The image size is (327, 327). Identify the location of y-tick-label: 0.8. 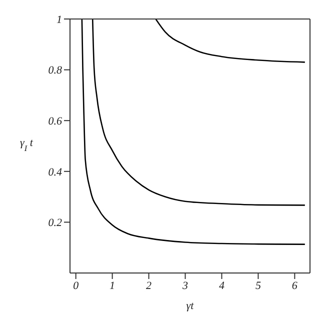
(55, 70).